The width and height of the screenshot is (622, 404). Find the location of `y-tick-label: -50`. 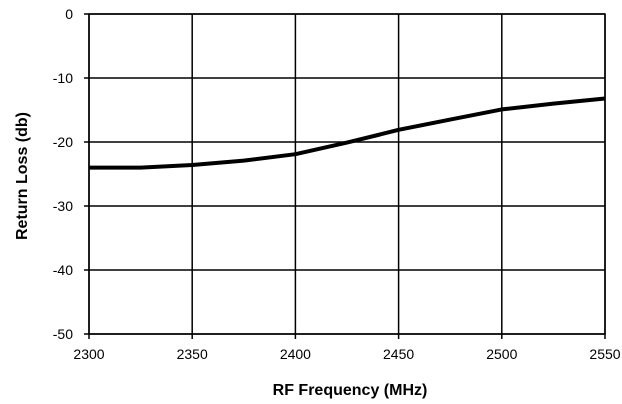

y-tick-label: -50 is located at coordinates (63, 334).